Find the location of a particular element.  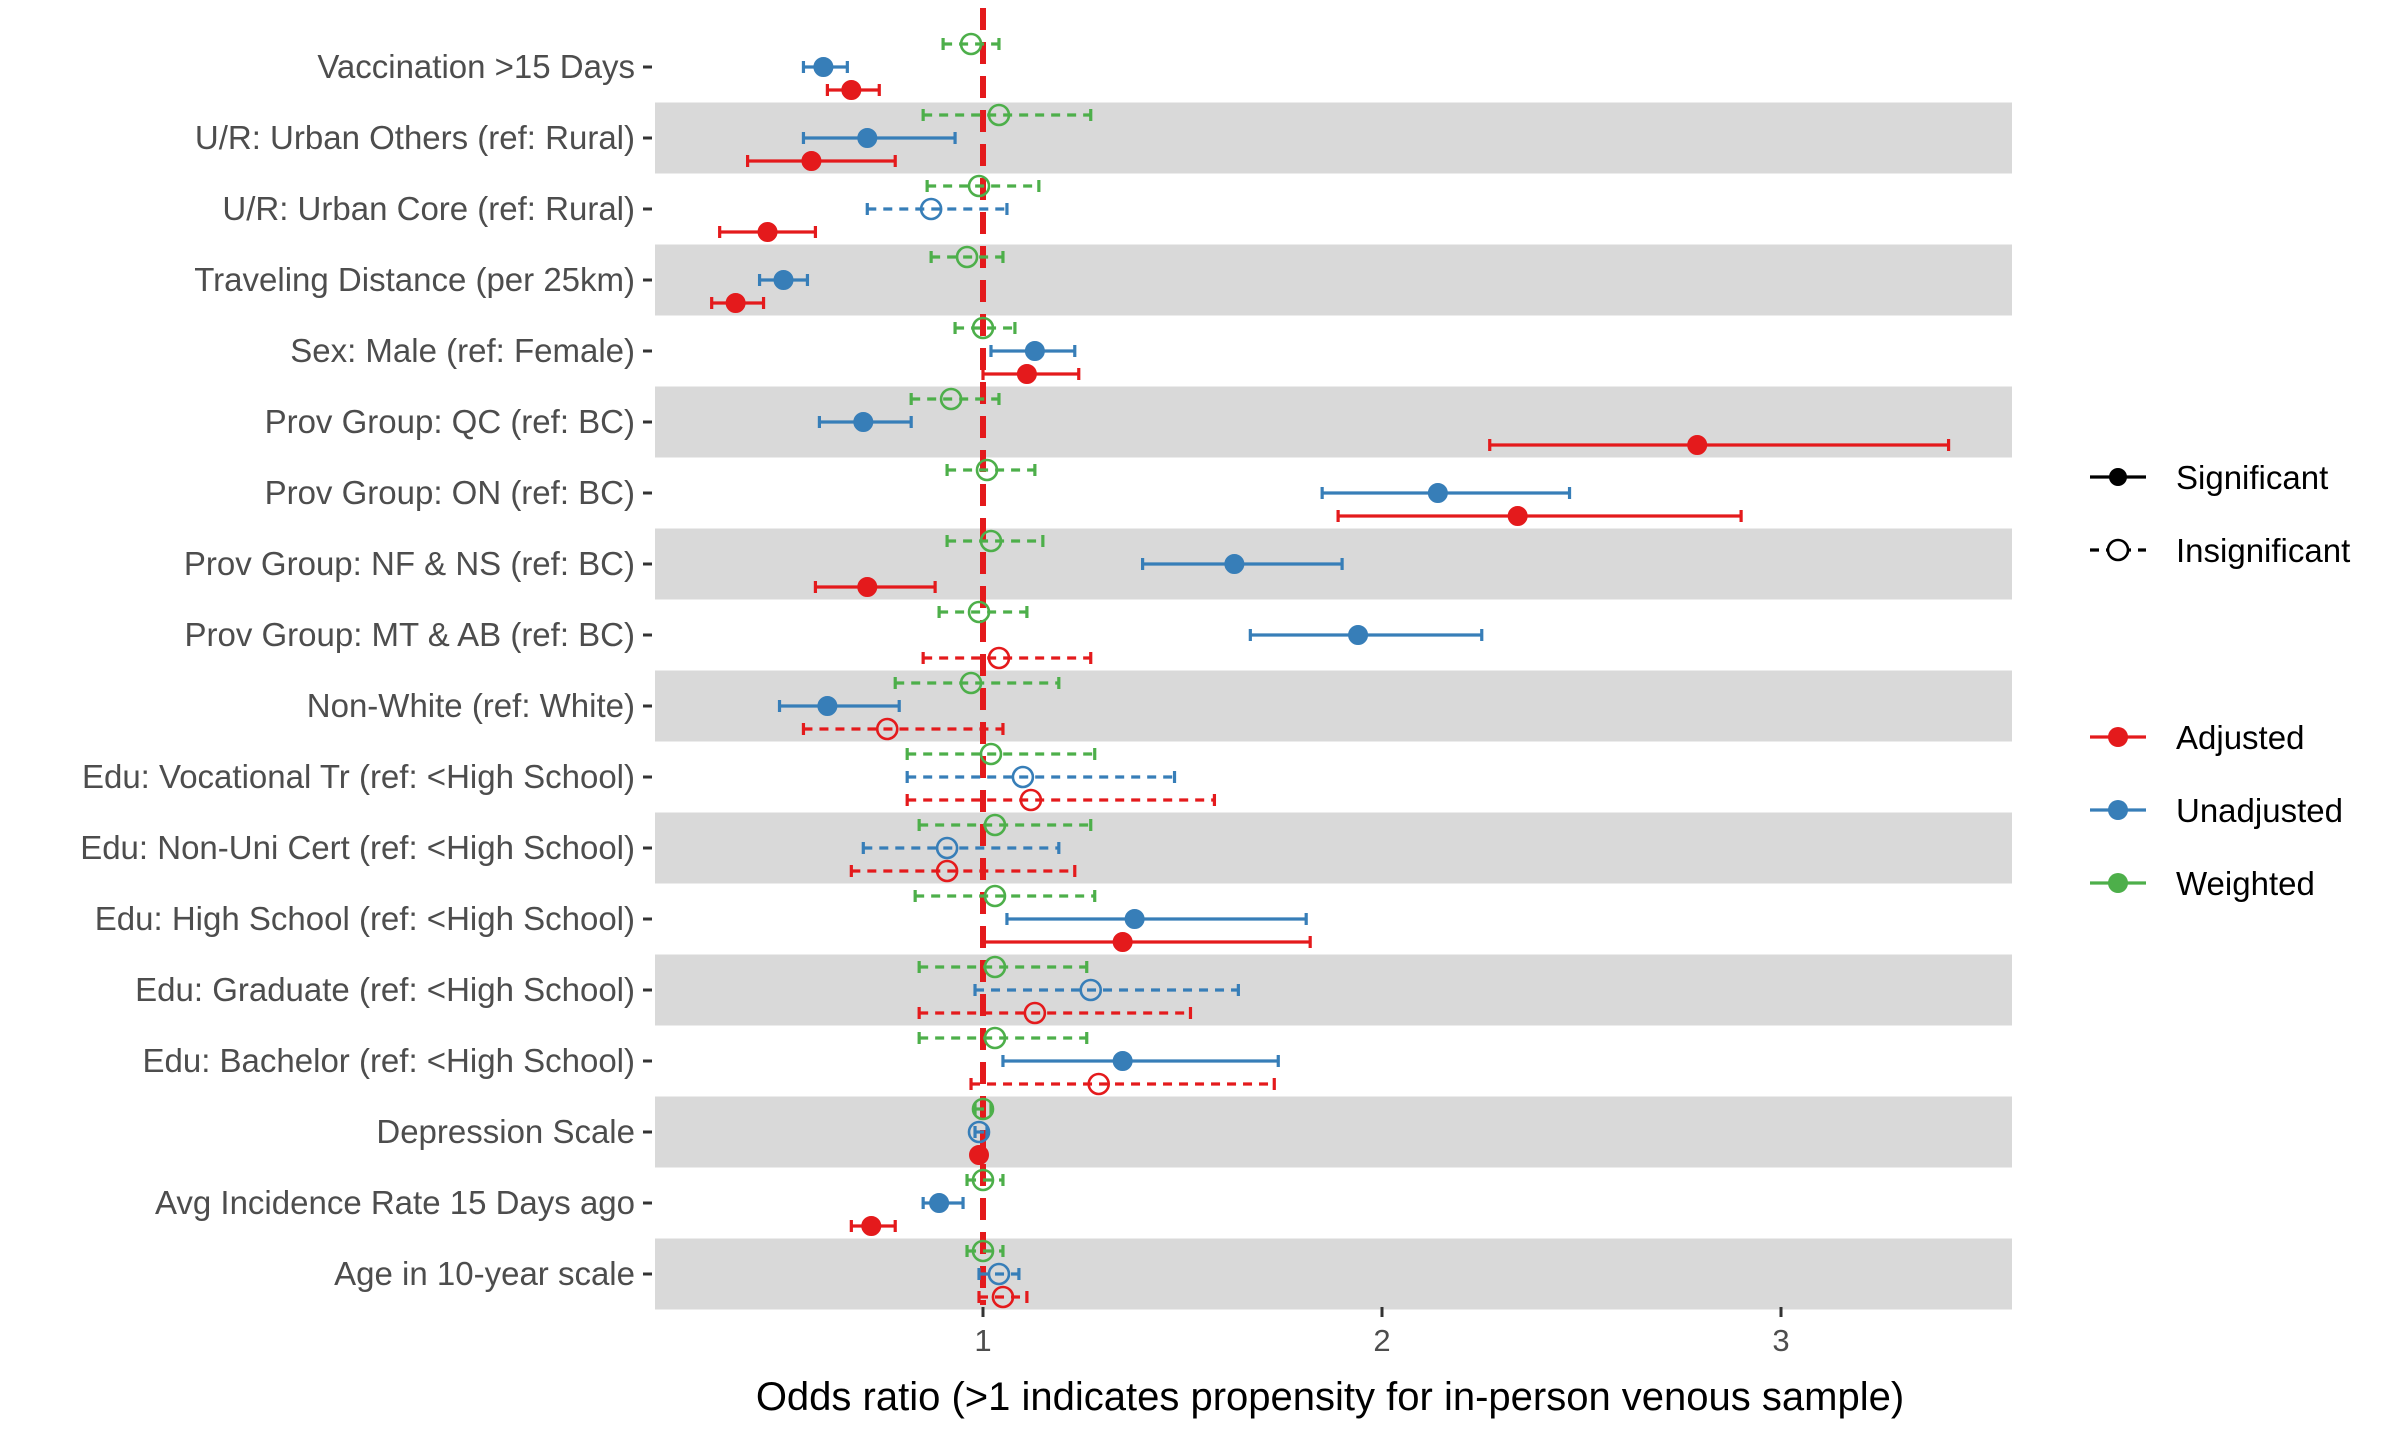

y-tick-label: Edu: Bachelor (ref: <High School) is located at coordinates (388, 1060).